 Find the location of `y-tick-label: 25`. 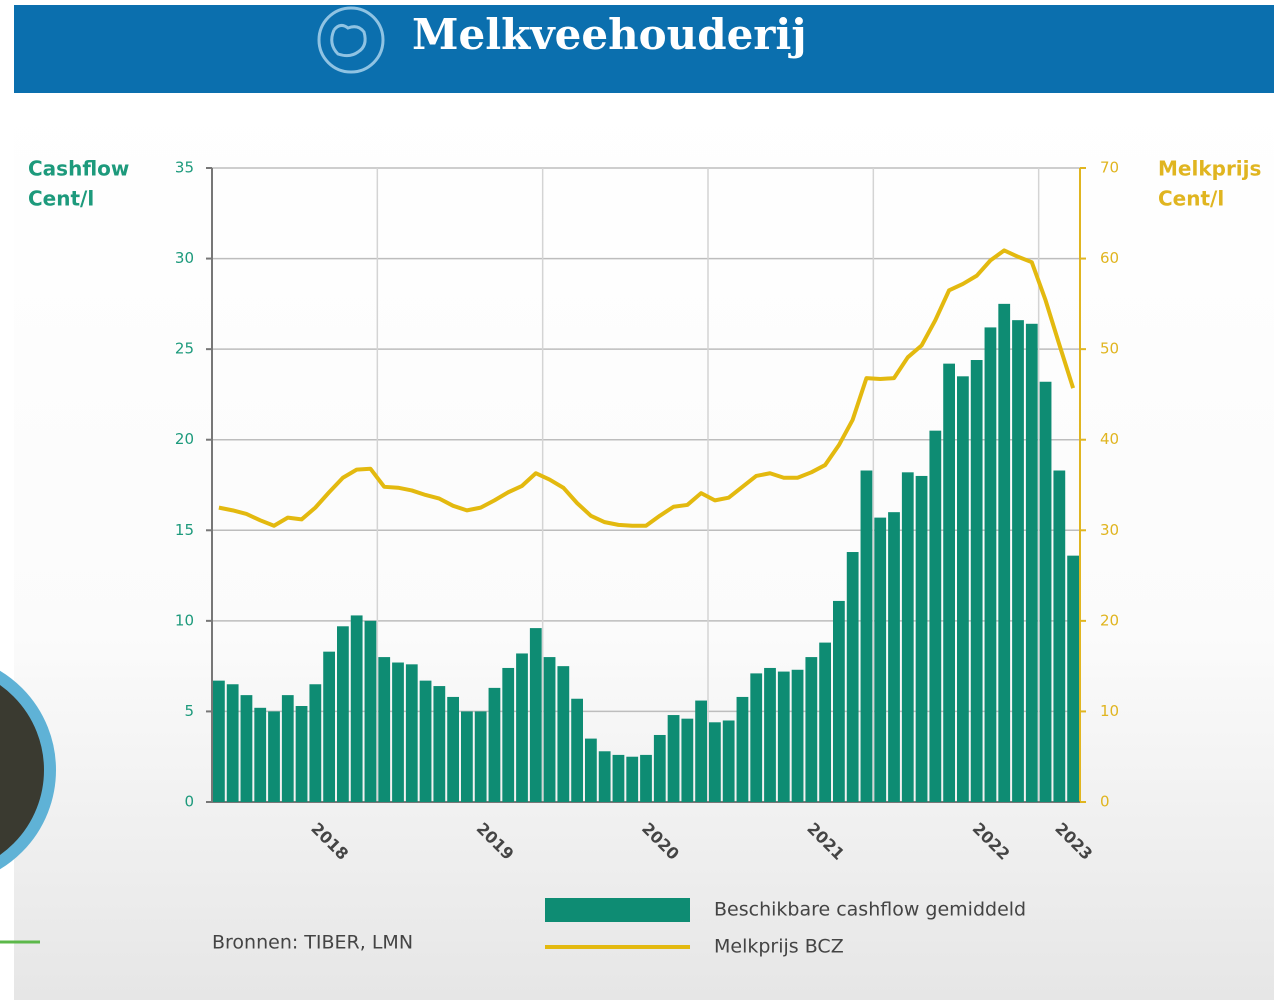

y-tick-label: 25 is located at coordinates (184, 349).